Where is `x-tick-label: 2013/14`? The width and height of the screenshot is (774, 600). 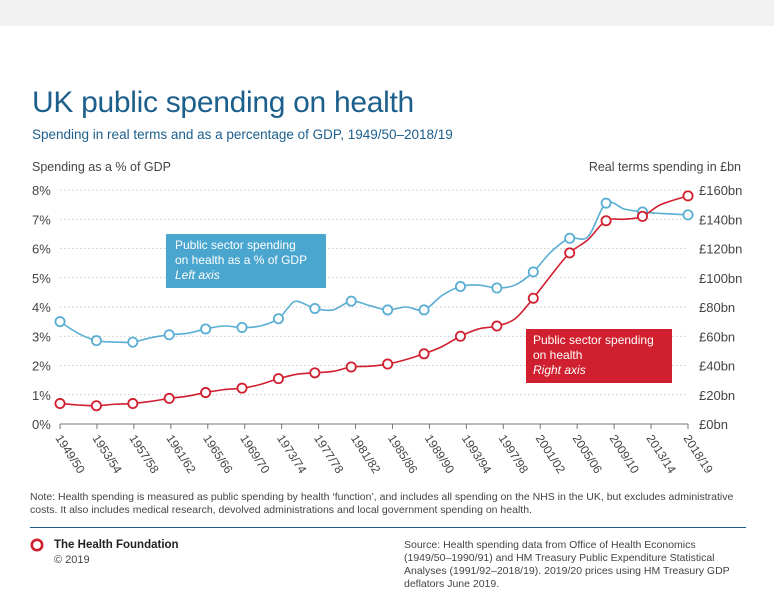 x-tick-label: 2013/14 is located at coordinates (662, 454).